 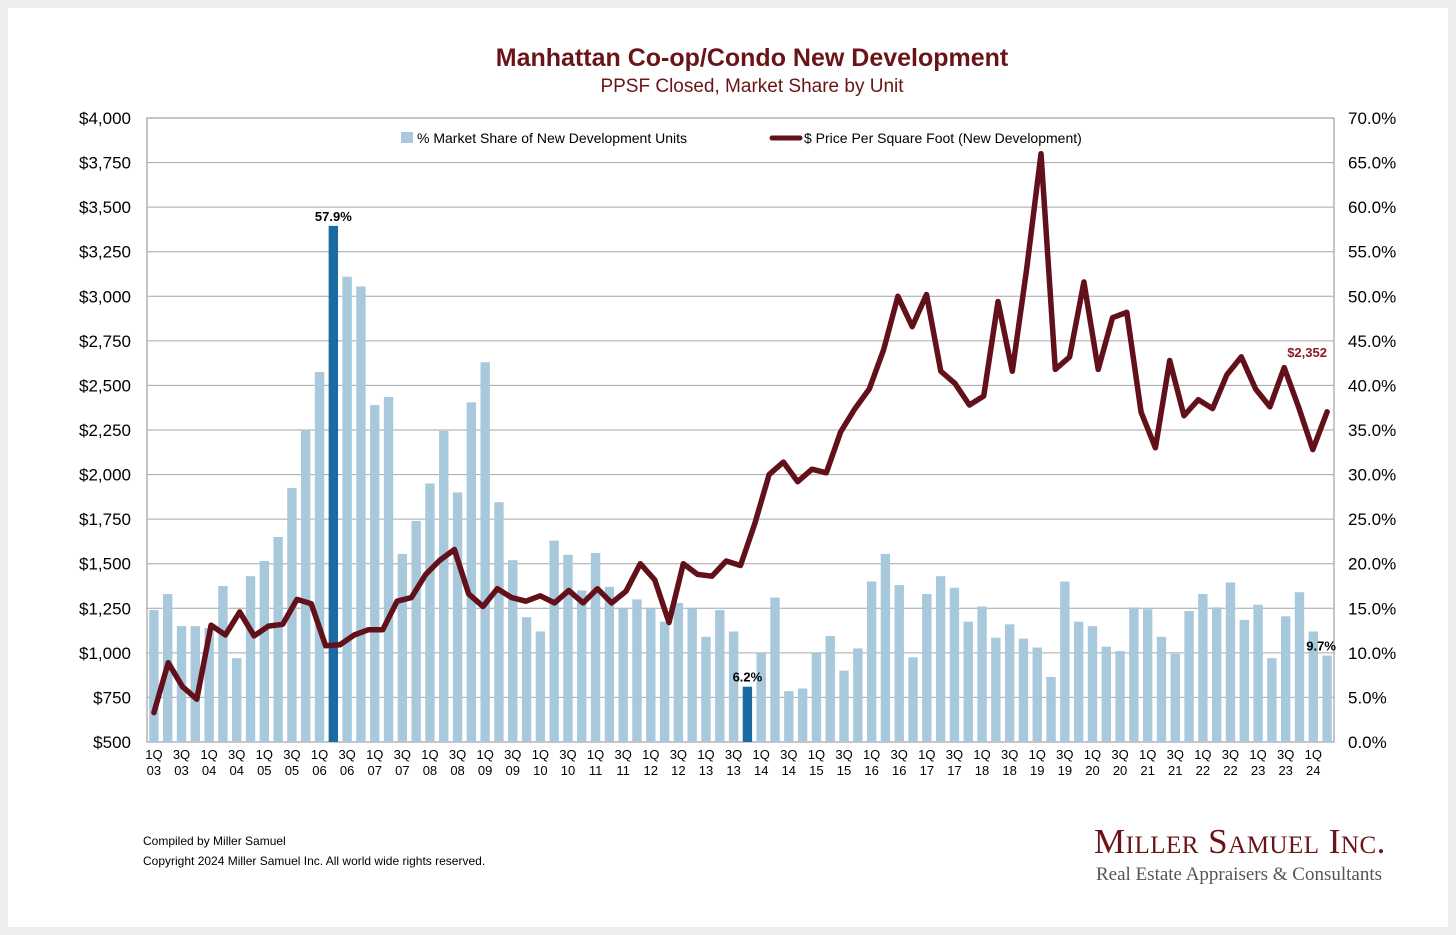 I want to click on bar-data-label: 6.2%, so click(x=748, y=677).